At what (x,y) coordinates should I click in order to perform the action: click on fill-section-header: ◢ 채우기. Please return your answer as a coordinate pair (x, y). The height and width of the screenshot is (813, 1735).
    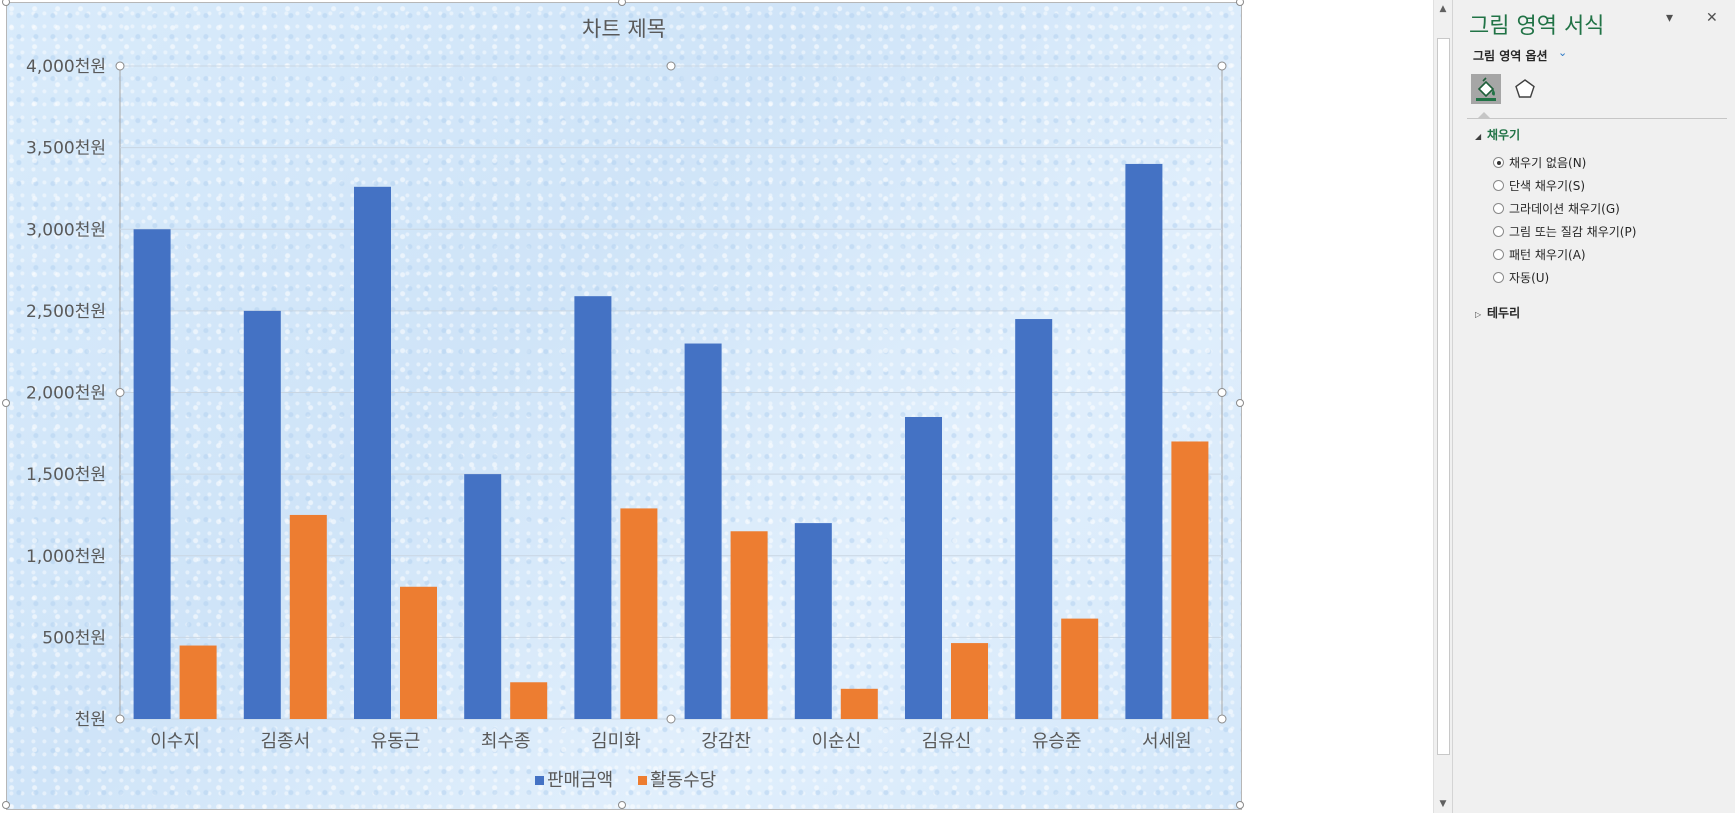
    Looking at the image, I should click on (1497, 134).